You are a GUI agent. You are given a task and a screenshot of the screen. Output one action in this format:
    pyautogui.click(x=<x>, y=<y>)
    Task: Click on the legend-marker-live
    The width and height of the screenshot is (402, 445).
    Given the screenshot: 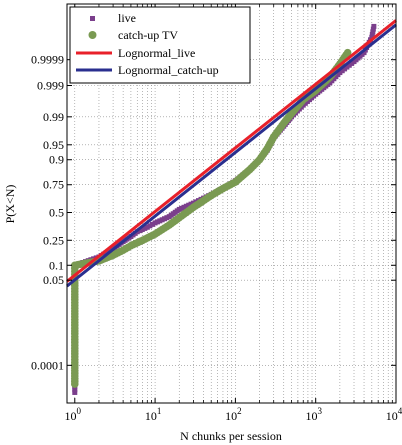 What is the action you would take?
    pyautogui.click(x=92, y=18)
    